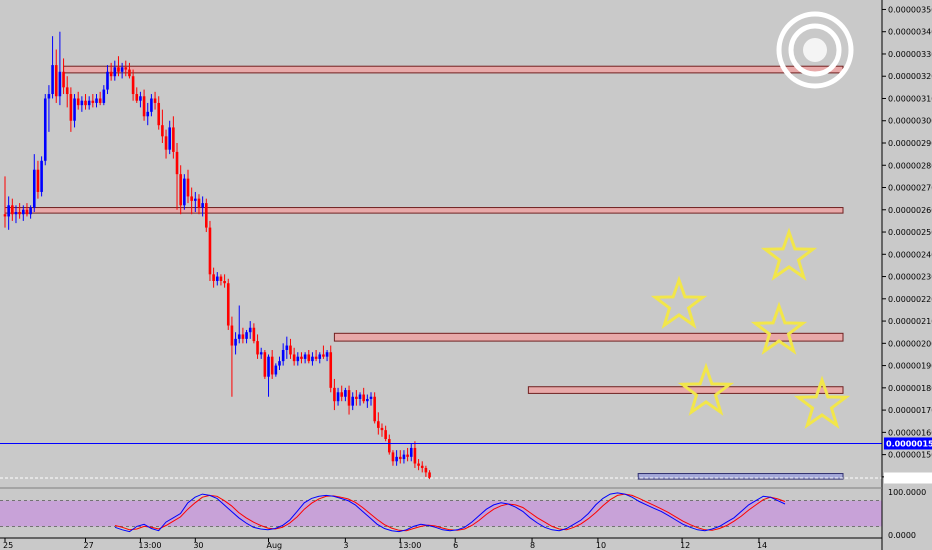 This screenshot has height=550, width=932. What do you see at coordinates (910, 232) in the screenshot?
I see `y-tick-label: 0.00000250` at bounding box center [910, 232].